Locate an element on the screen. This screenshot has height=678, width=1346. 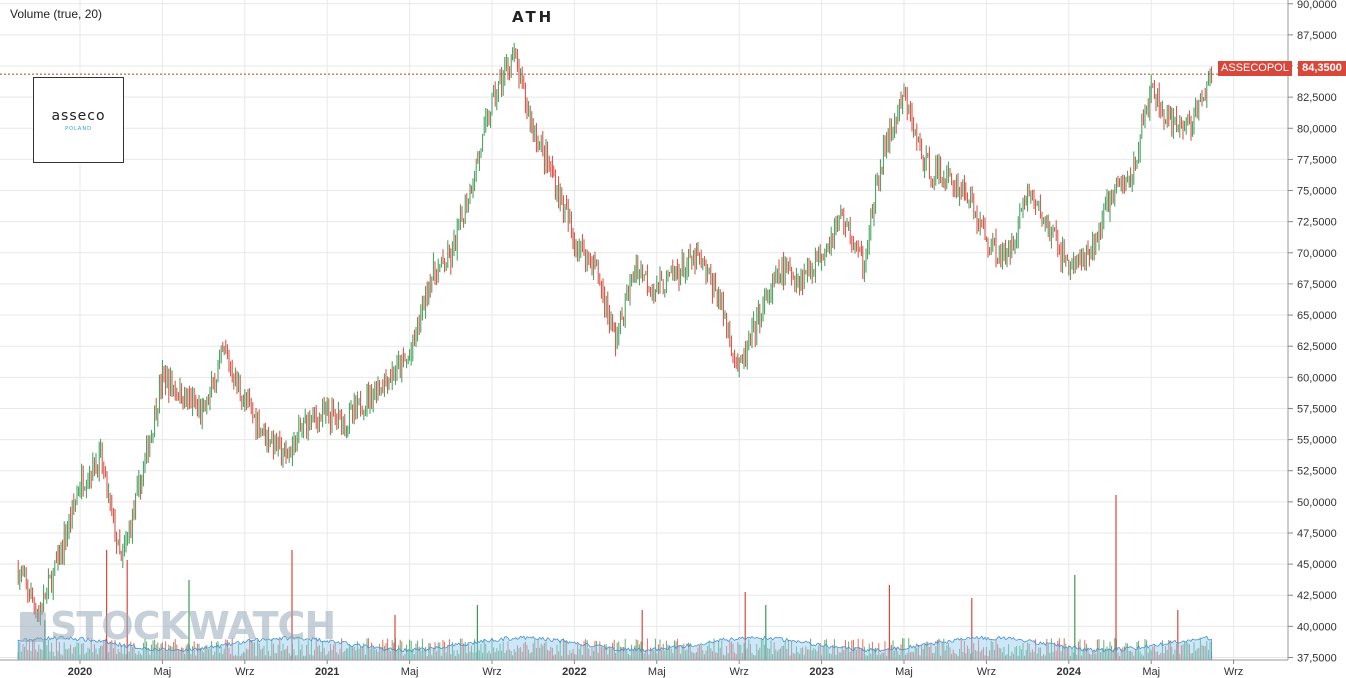
asseco-logo: asseco POLAND is located at coordinates (78, 120).